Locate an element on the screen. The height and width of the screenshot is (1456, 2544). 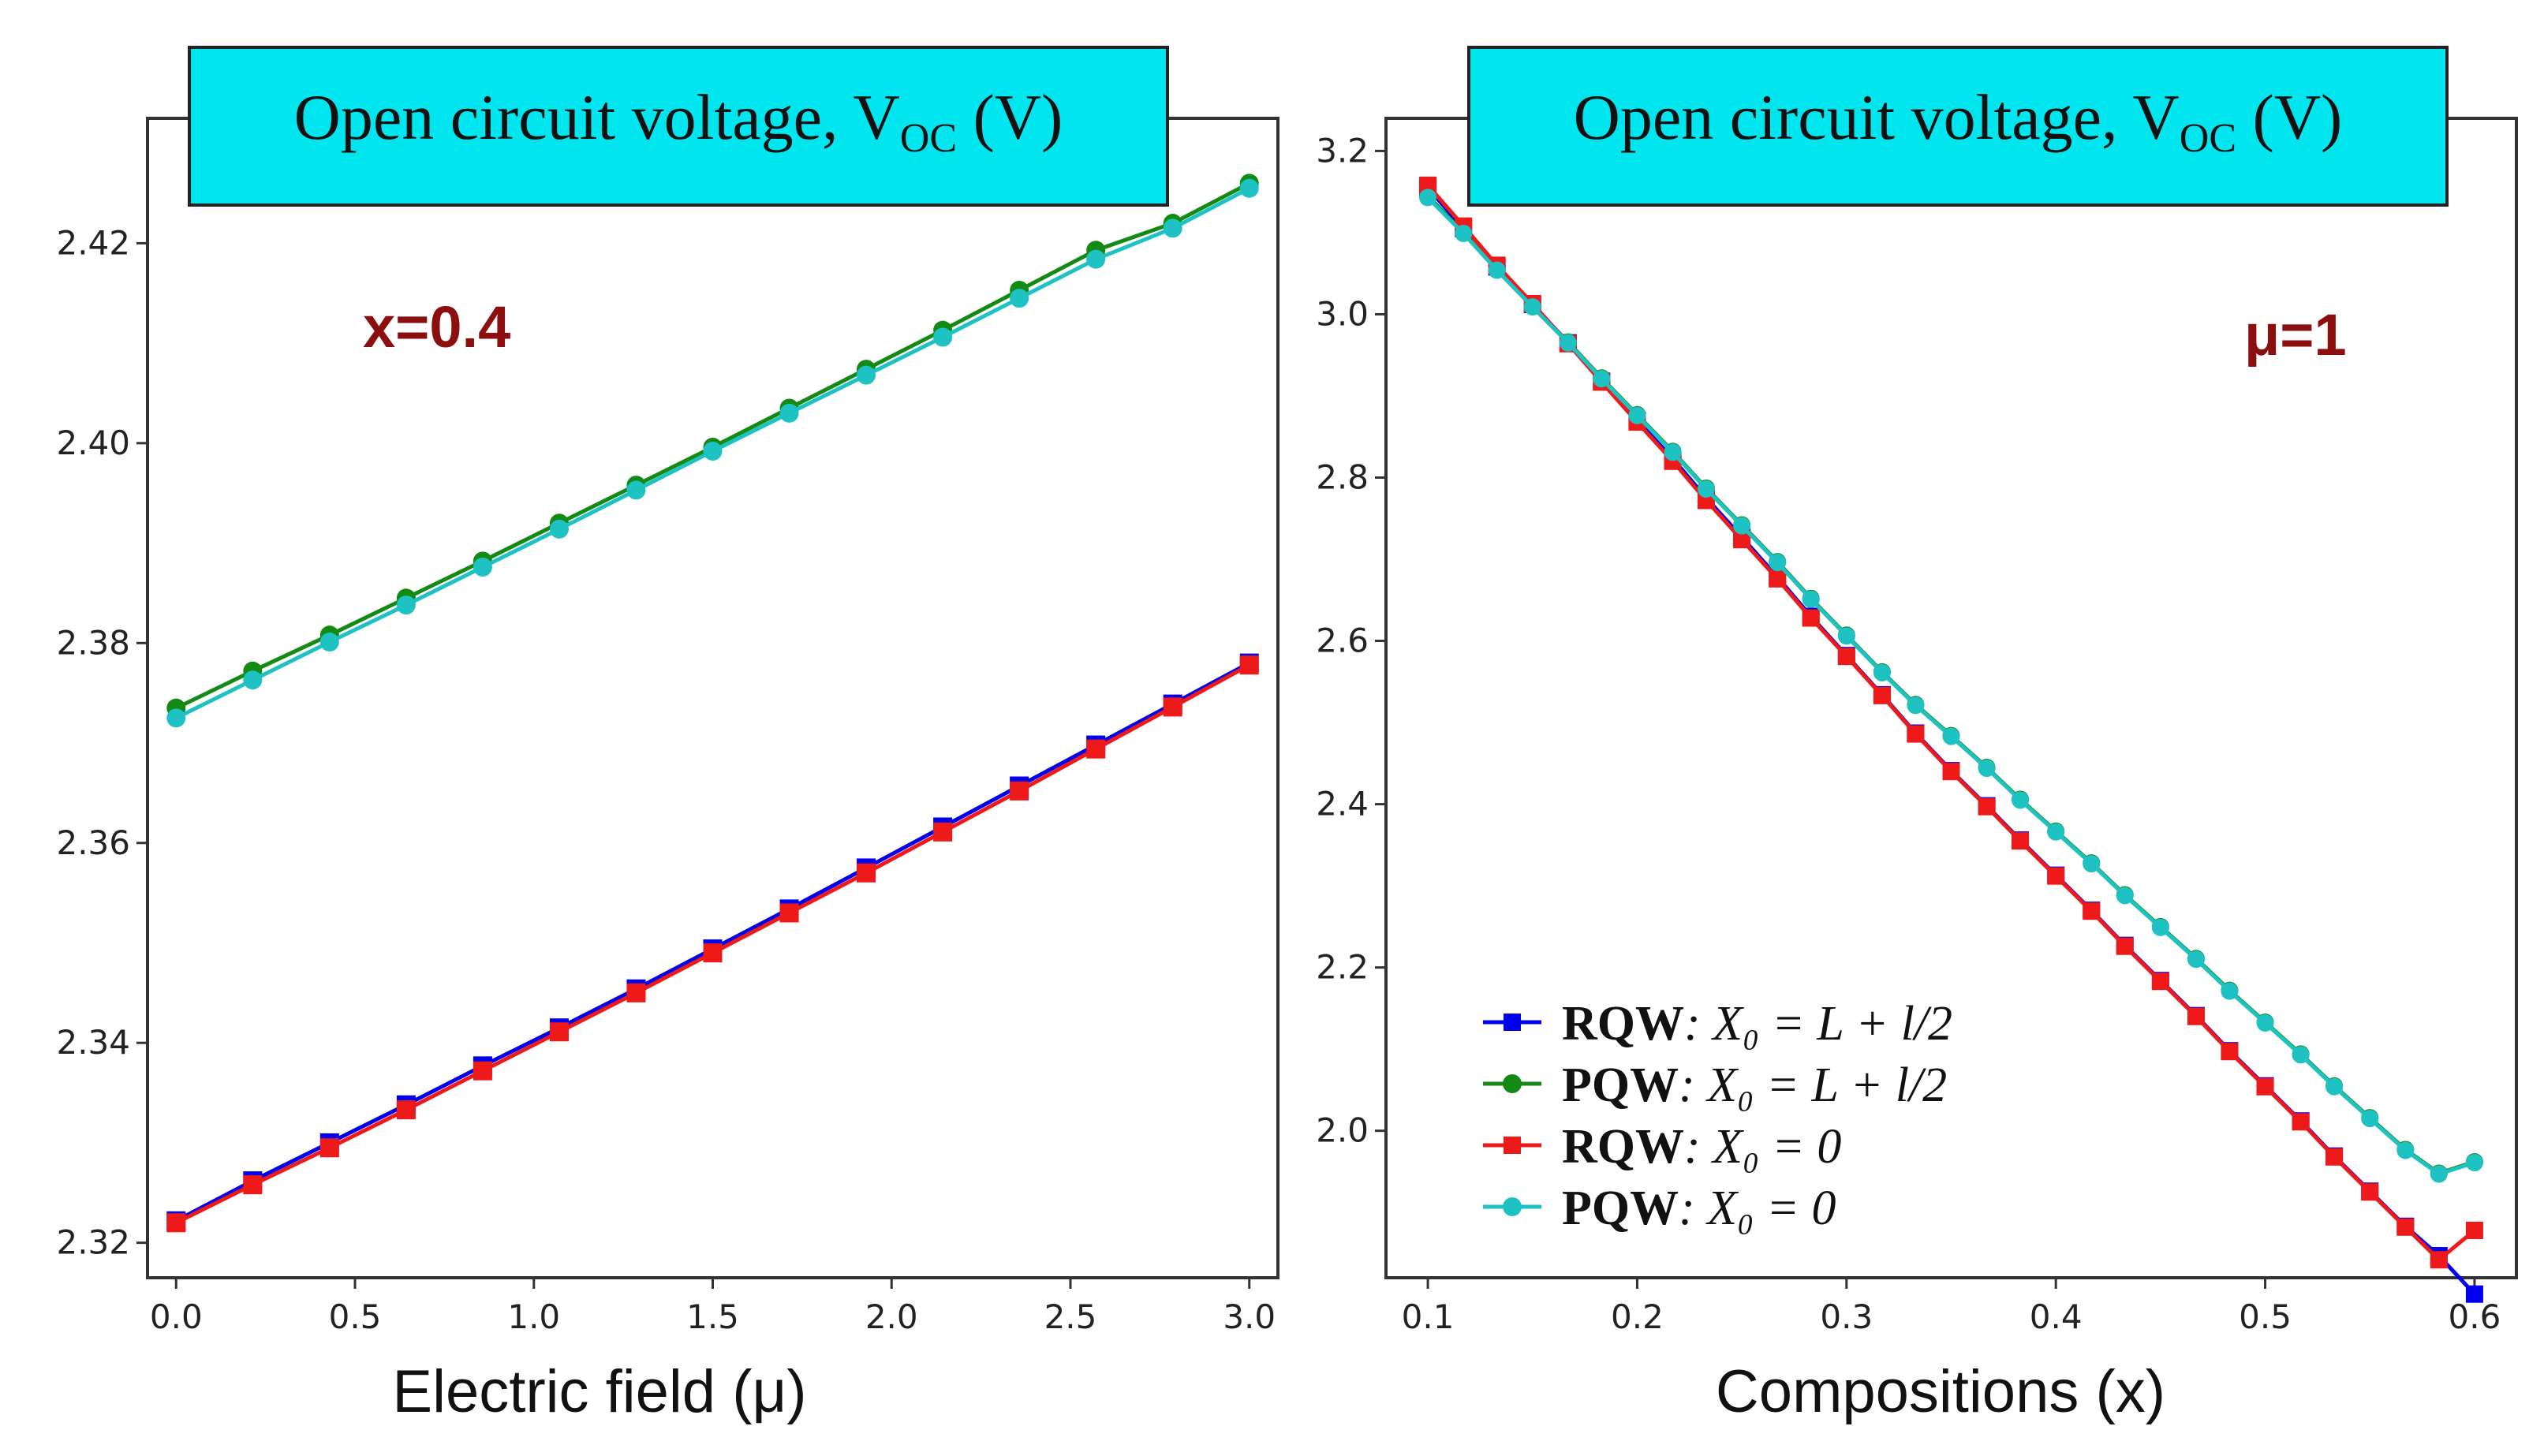
left-ytick-label: 2.32 is located at coordinates (93, 1242).